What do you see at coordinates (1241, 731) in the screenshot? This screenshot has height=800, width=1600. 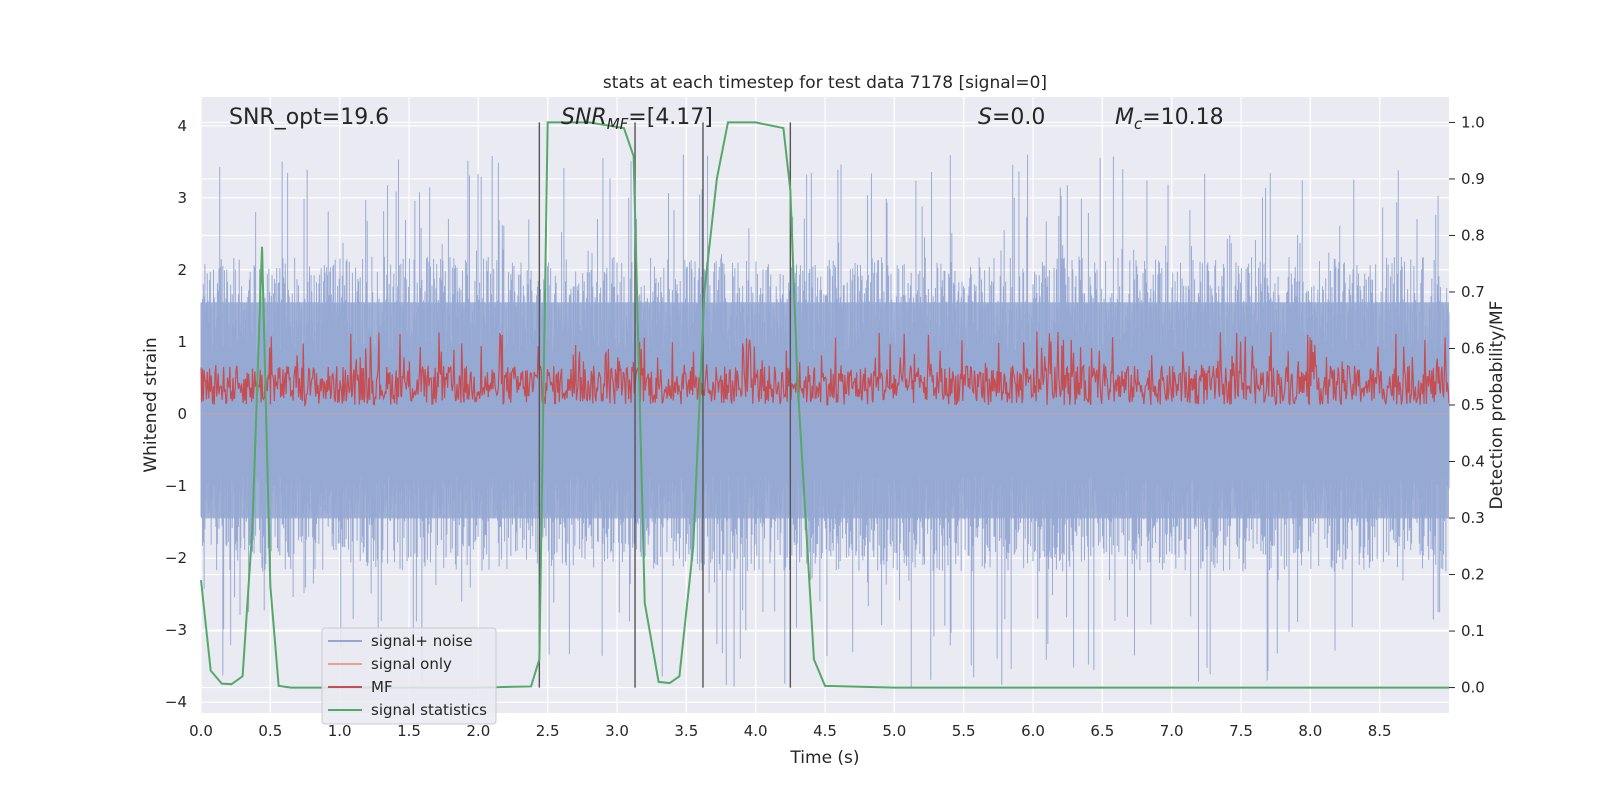 I see `x-tick-label: 7.5` at bounding box center [1241, 731].